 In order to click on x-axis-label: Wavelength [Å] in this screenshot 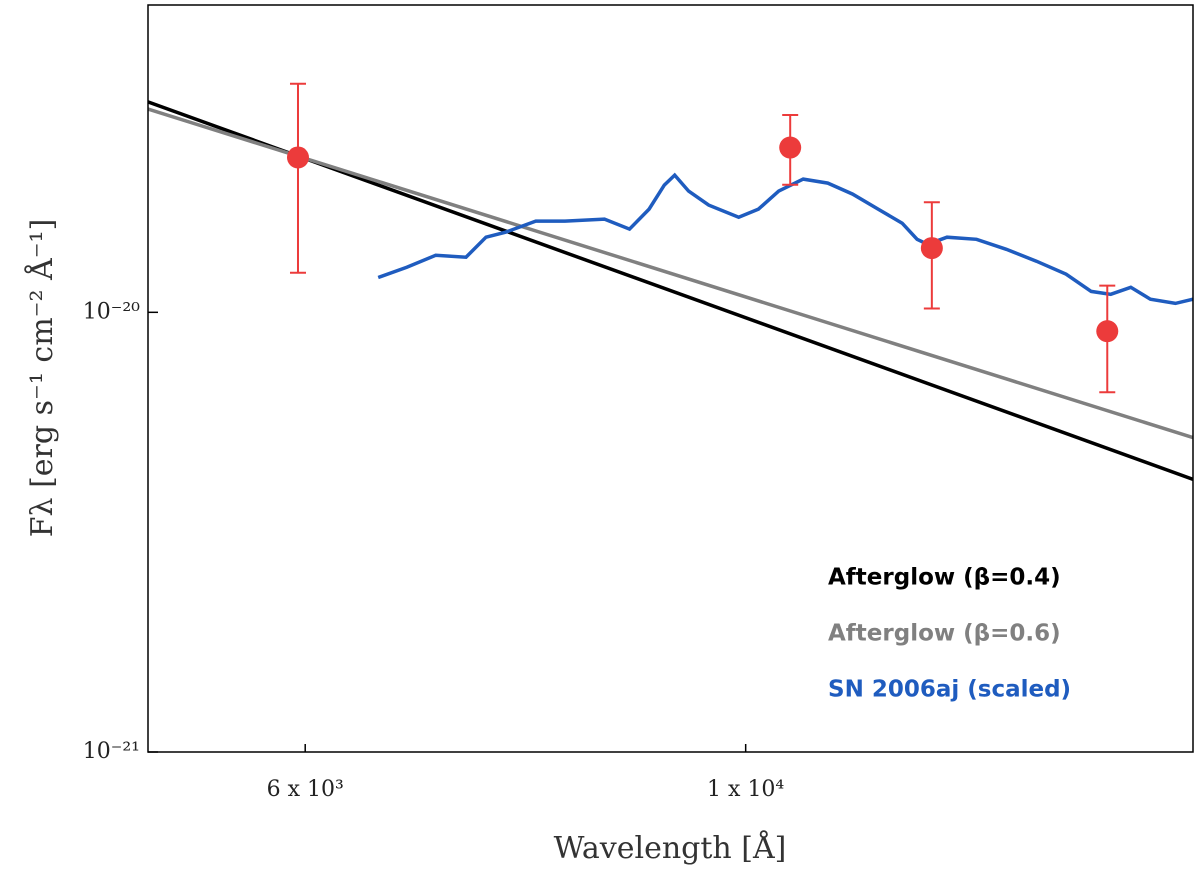, I will do `click(670, 848)`.